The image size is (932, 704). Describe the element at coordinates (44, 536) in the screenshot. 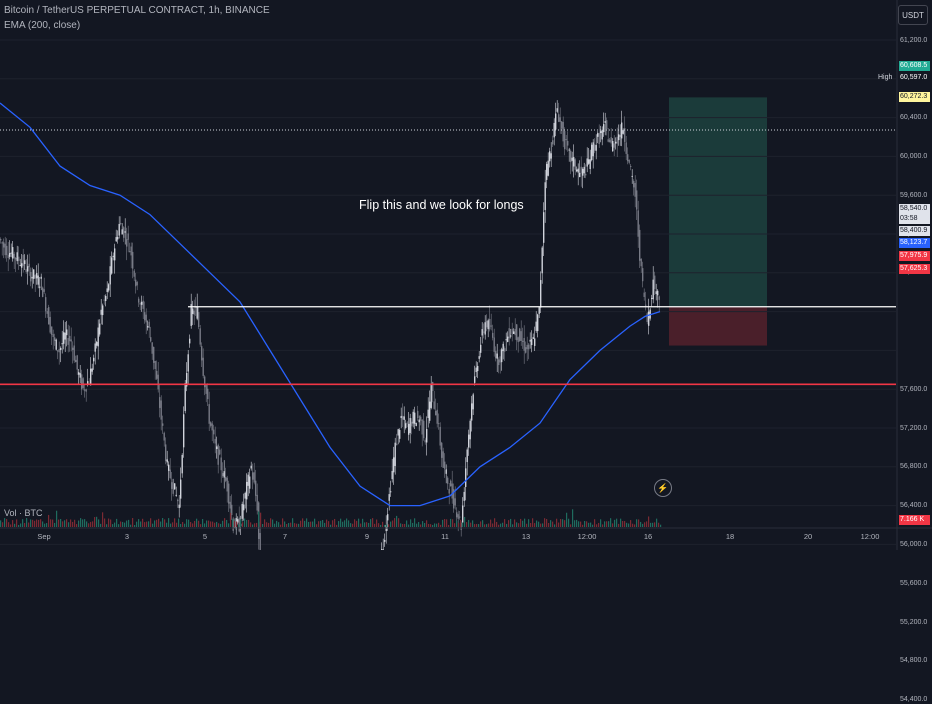

I see `x-tick-label: Sep` at that location.